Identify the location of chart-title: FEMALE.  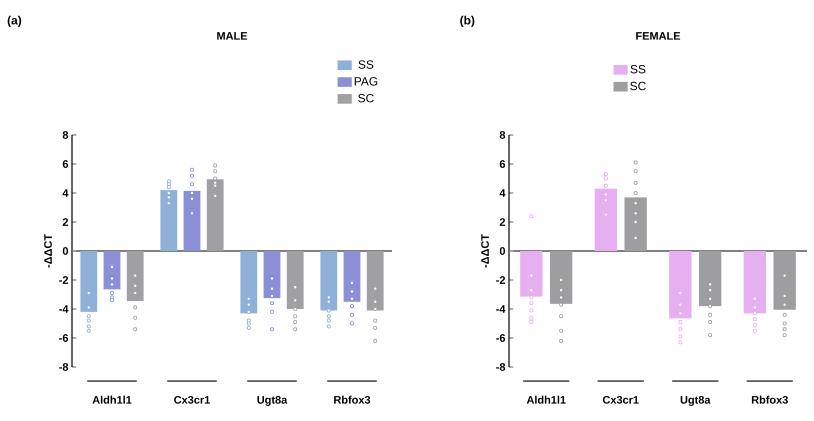
(658, 36).